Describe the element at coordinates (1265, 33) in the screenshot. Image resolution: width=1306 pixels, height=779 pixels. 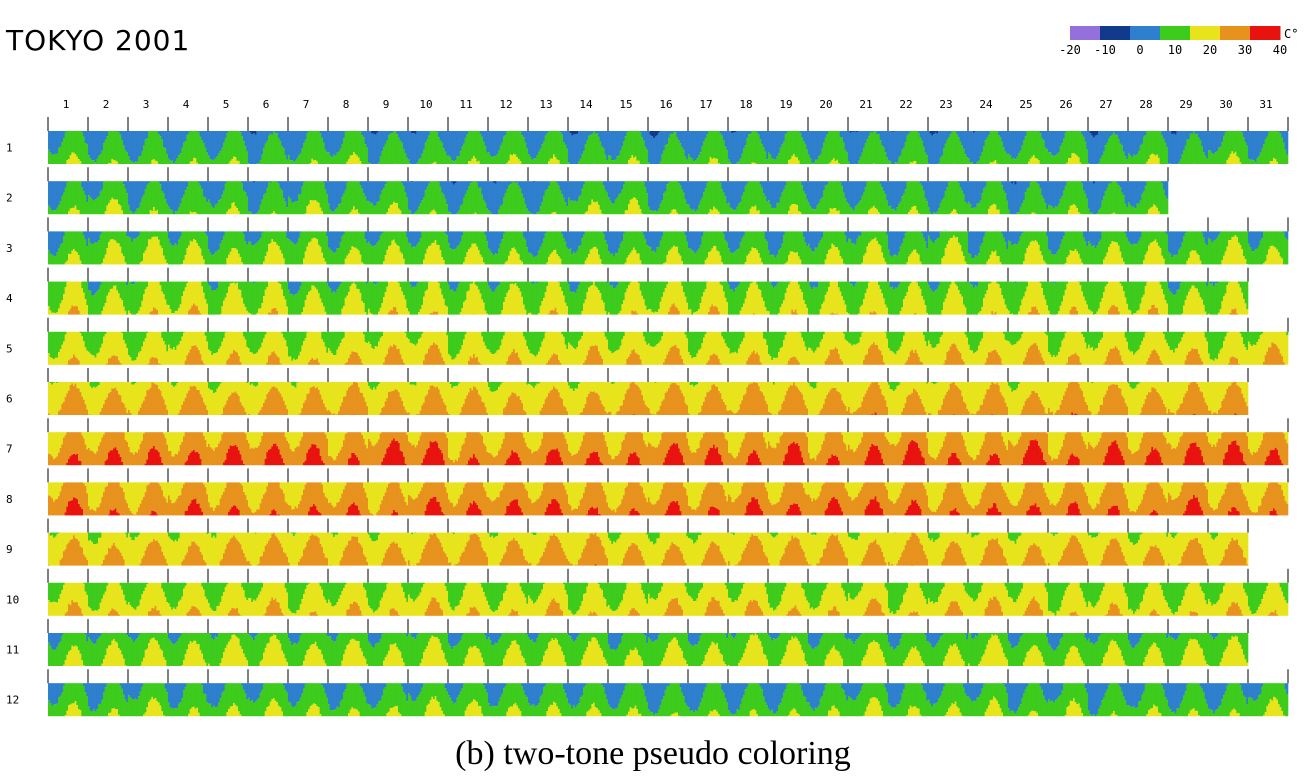
I see `legend-color-band` at that location.